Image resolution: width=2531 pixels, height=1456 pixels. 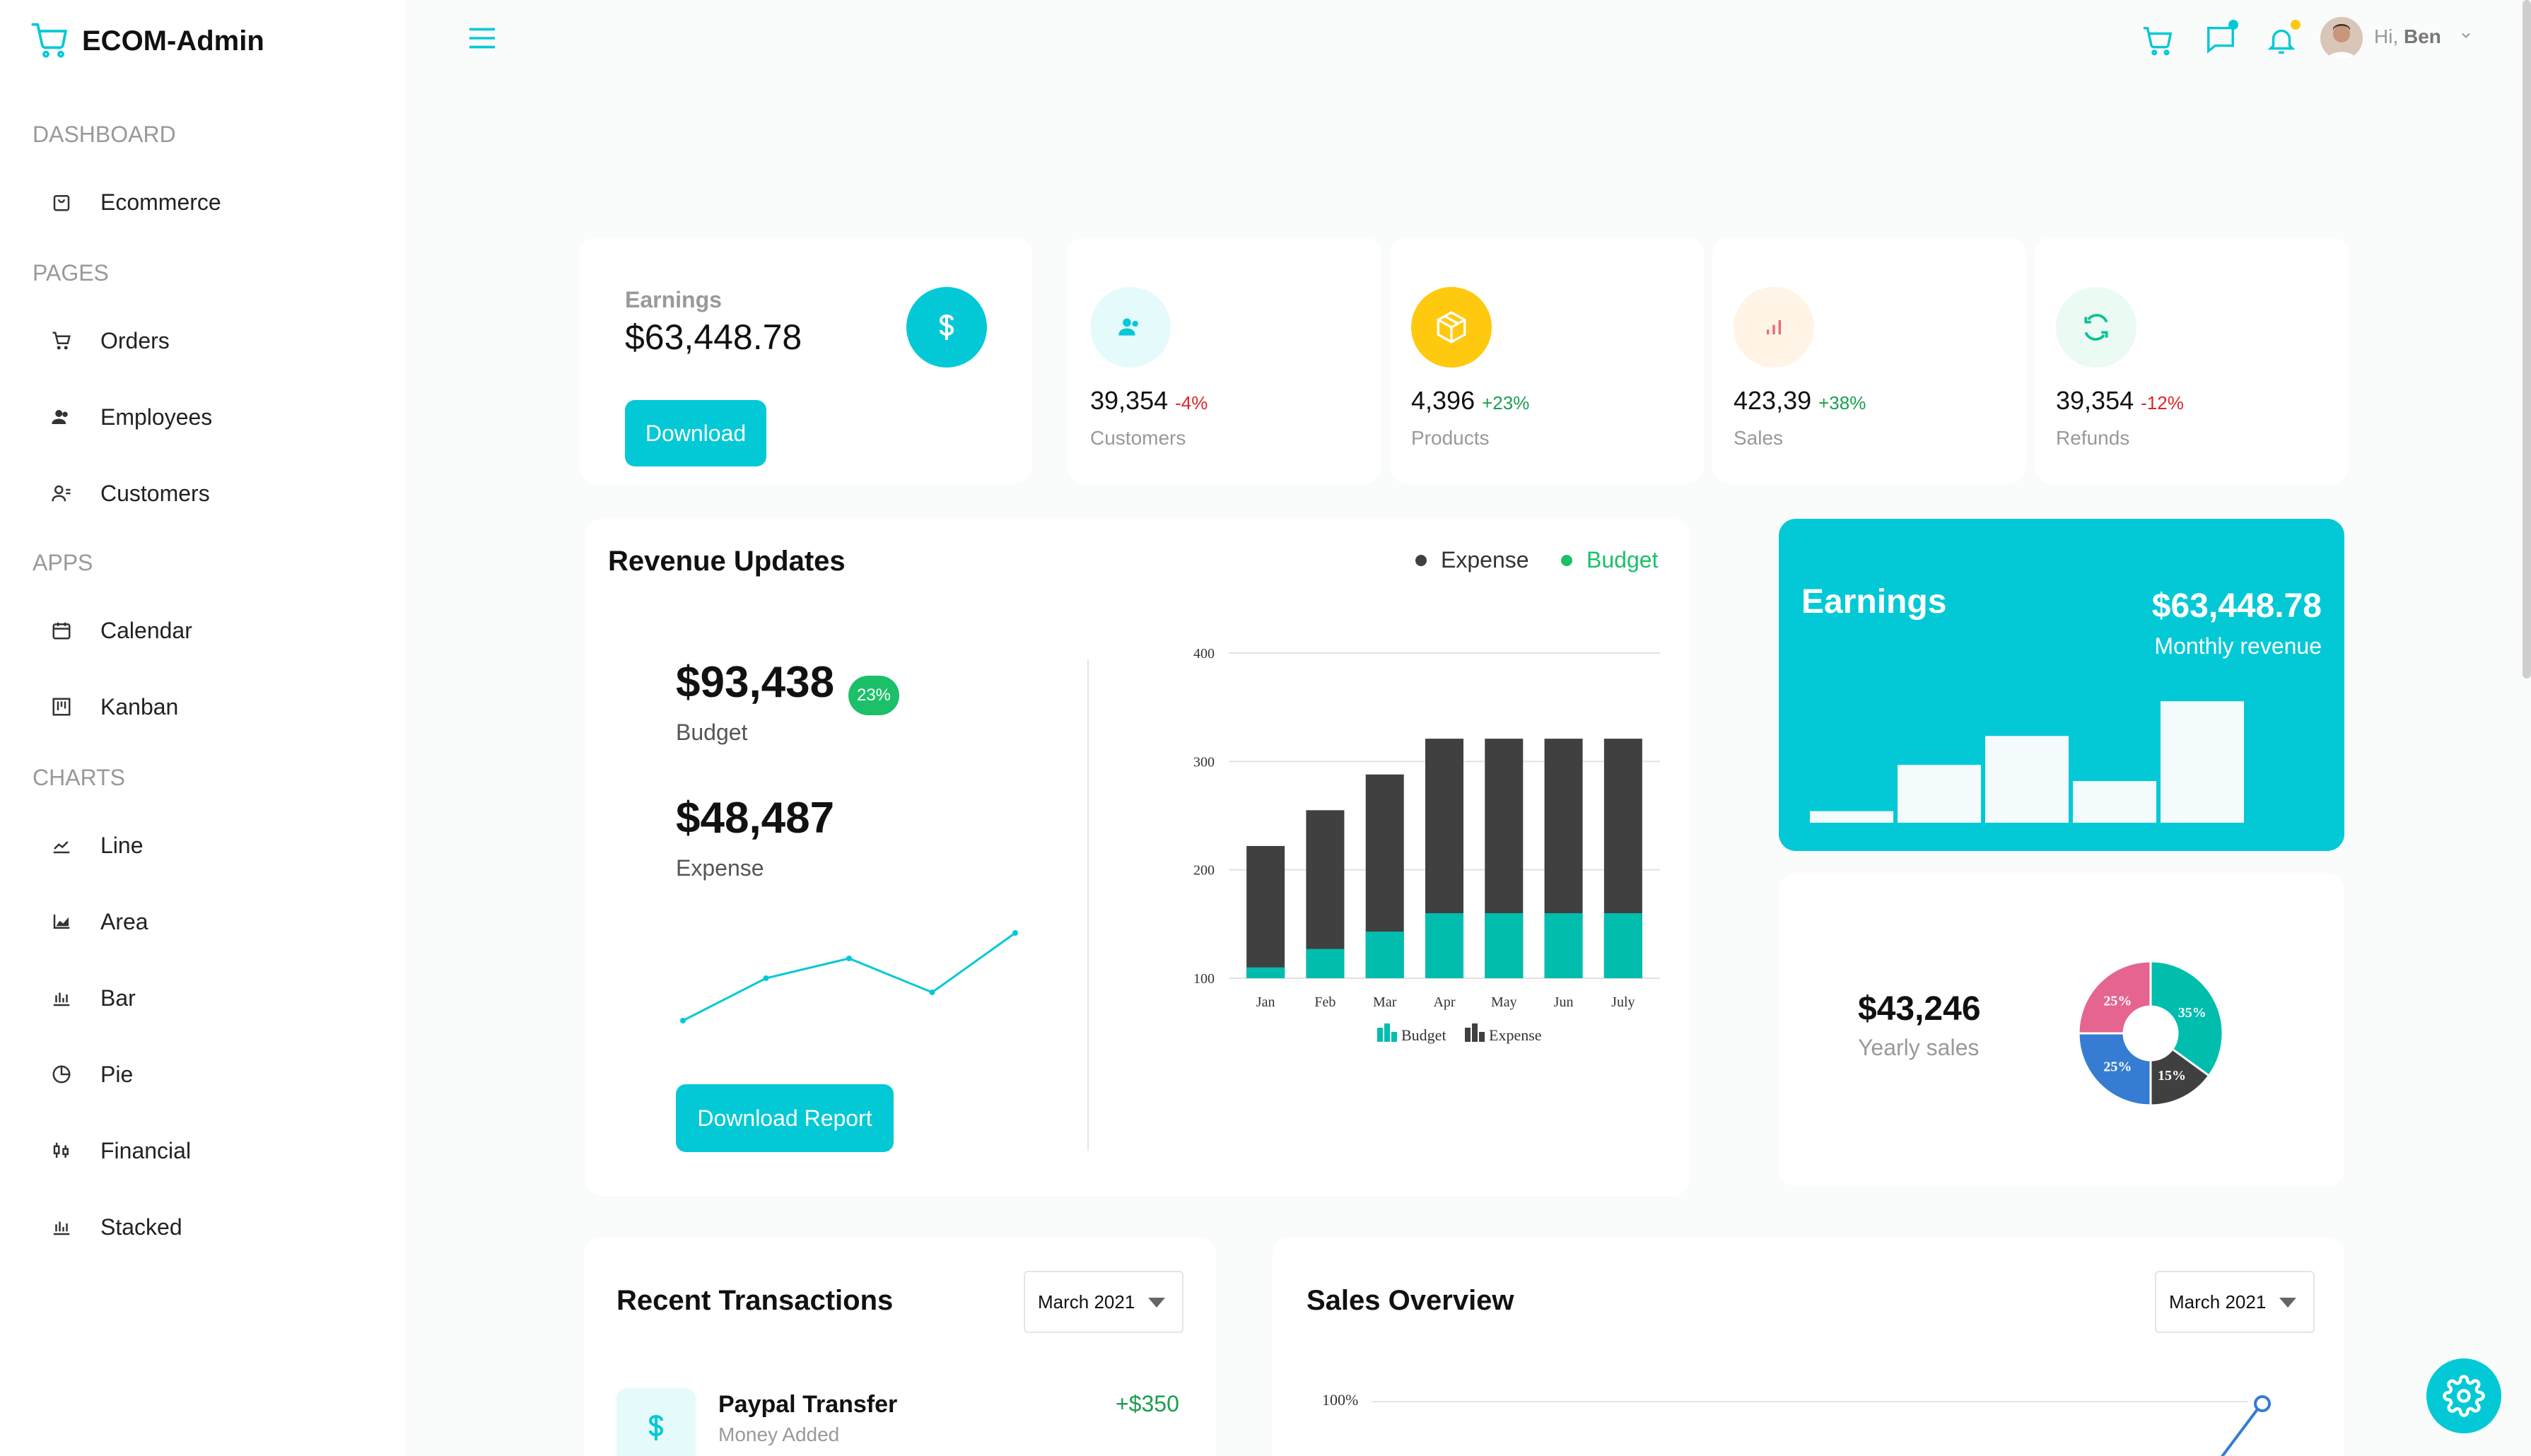 What do you see at coordinates (1104, 1302) in the screenshot?
I see `transactions-month-dropdown: March 2021` at bounding box center [1104, 1302].